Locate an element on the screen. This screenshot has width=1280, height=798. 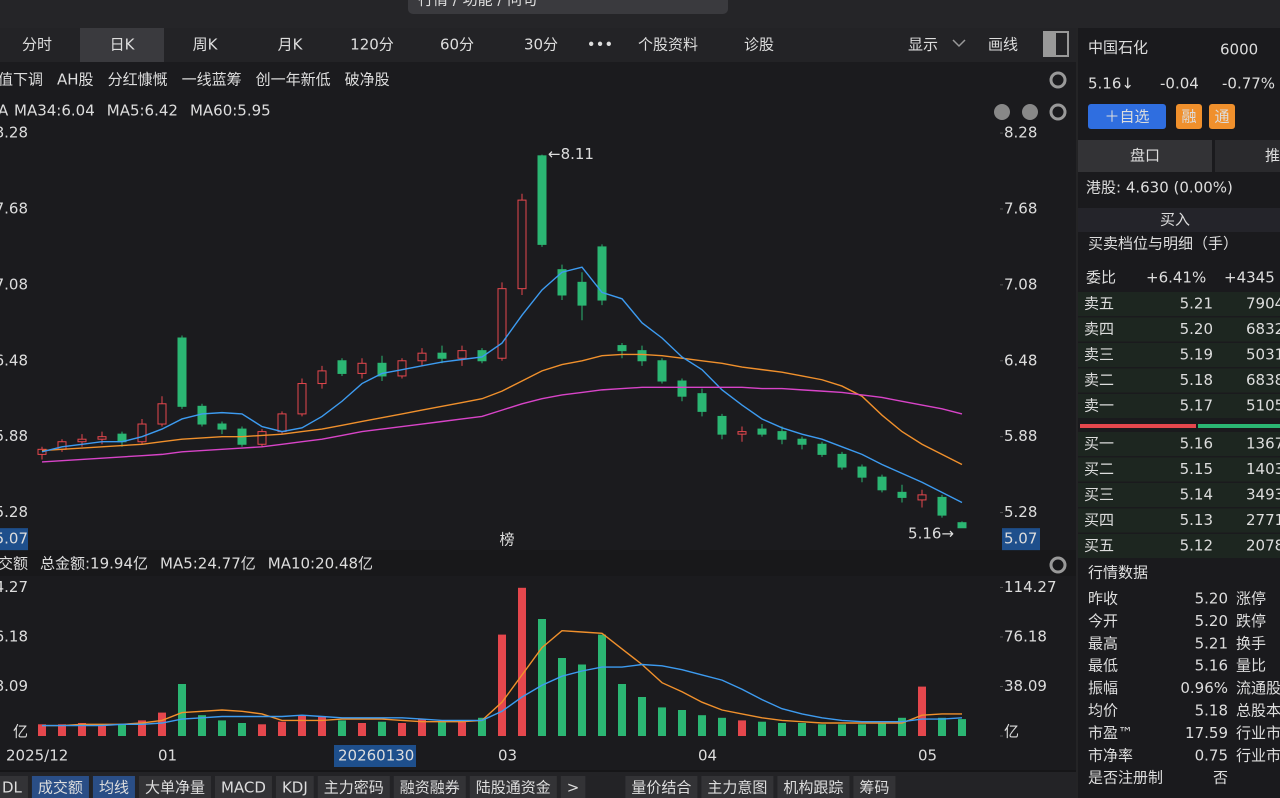
bottom-tab-label: 陆股通资金 is located at coordinates (513, 788).